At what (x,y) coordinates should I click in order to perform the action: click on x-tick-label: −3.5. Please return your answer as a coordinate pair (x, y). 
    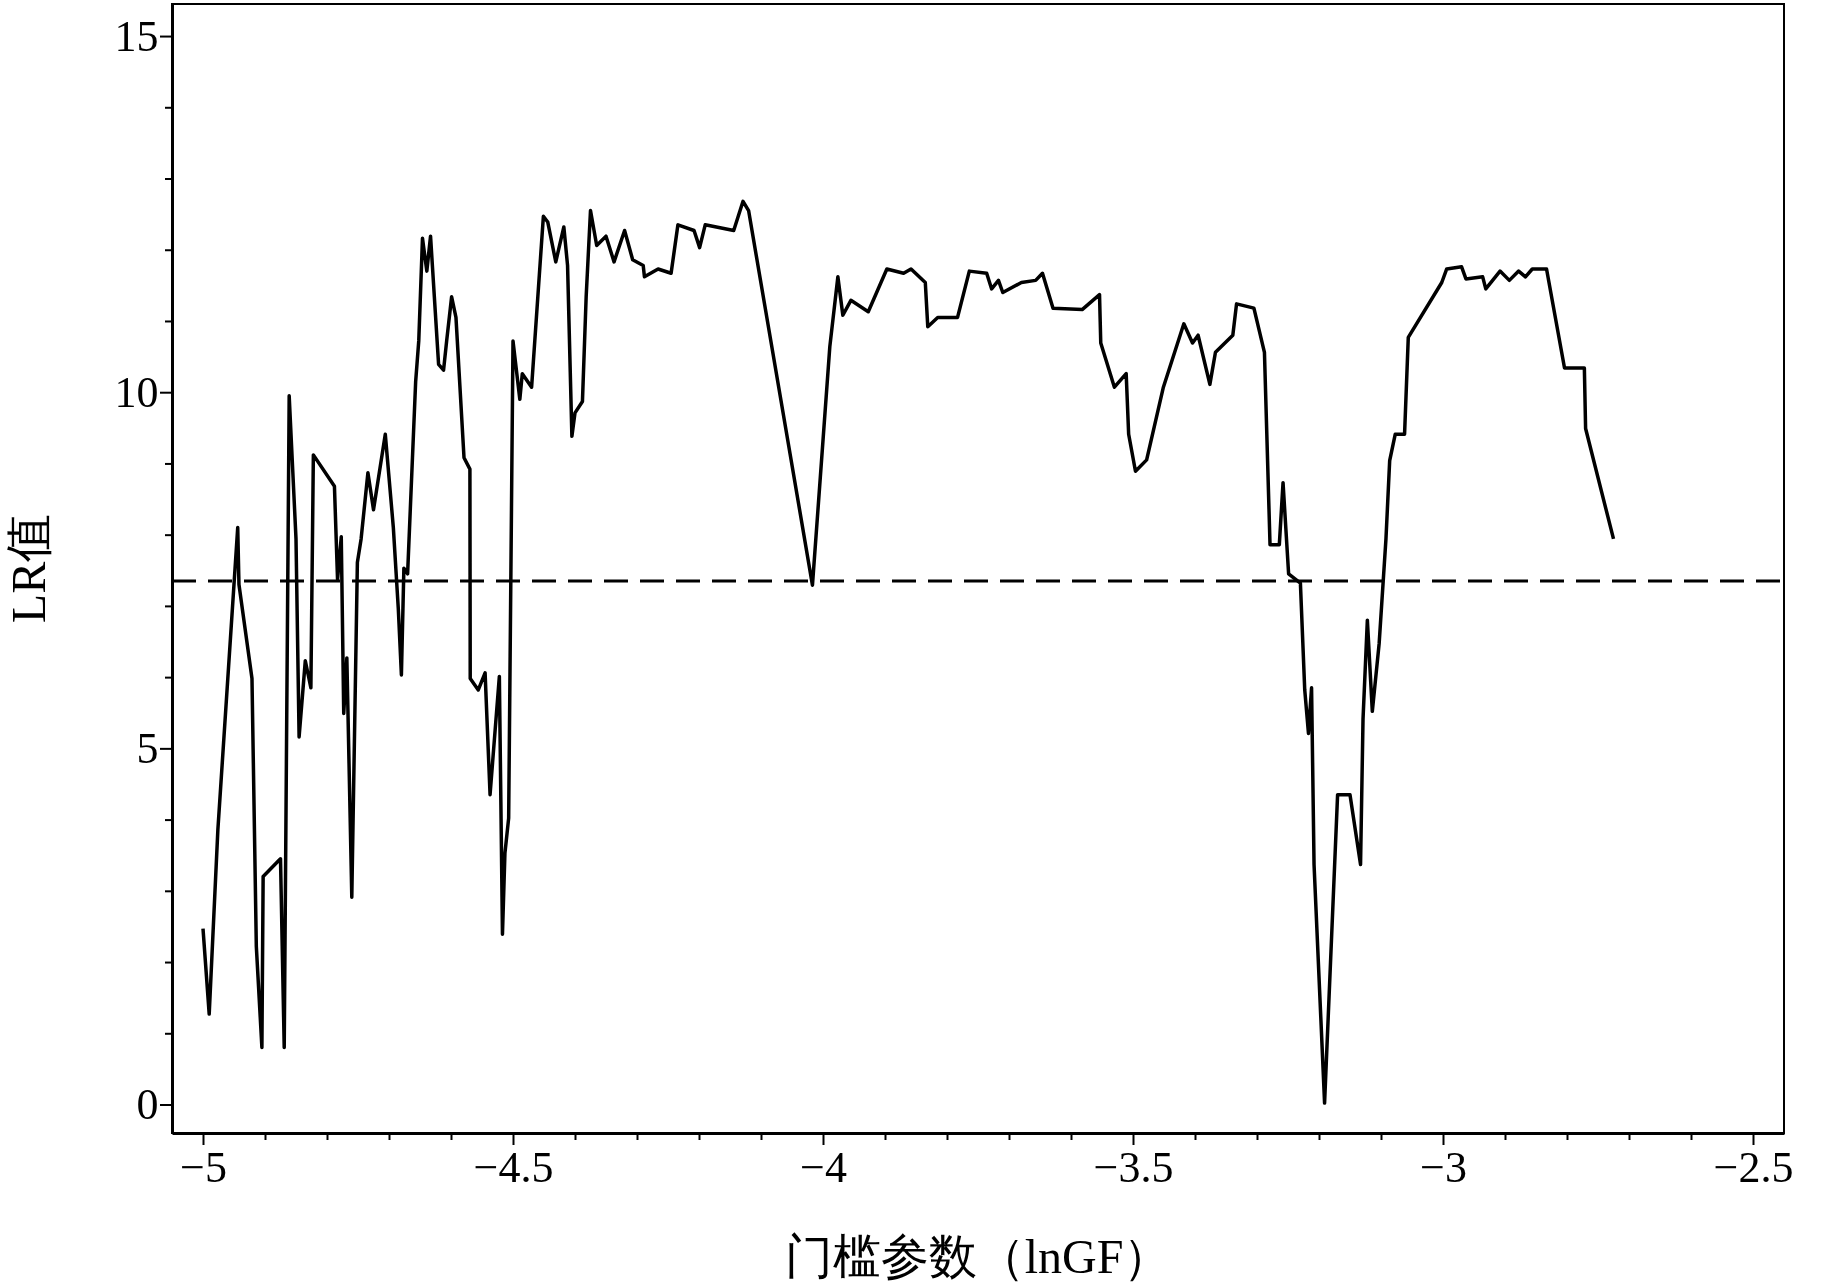
    Looking at the image, I should click on (1133, 1167).